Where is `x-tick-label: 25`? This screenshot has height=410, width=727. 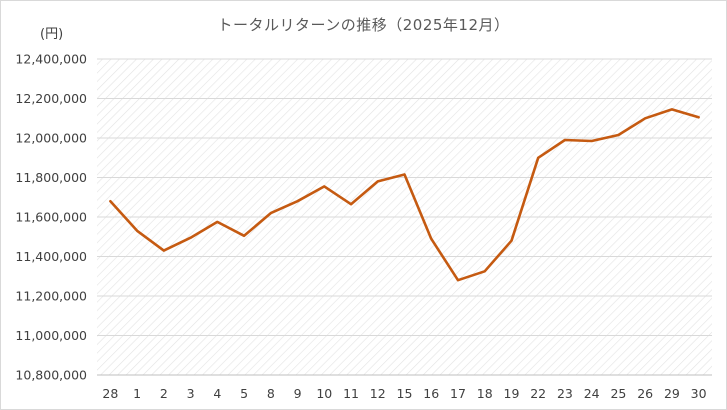
x-tick-label: 25 is located at coordinates (618, 393).